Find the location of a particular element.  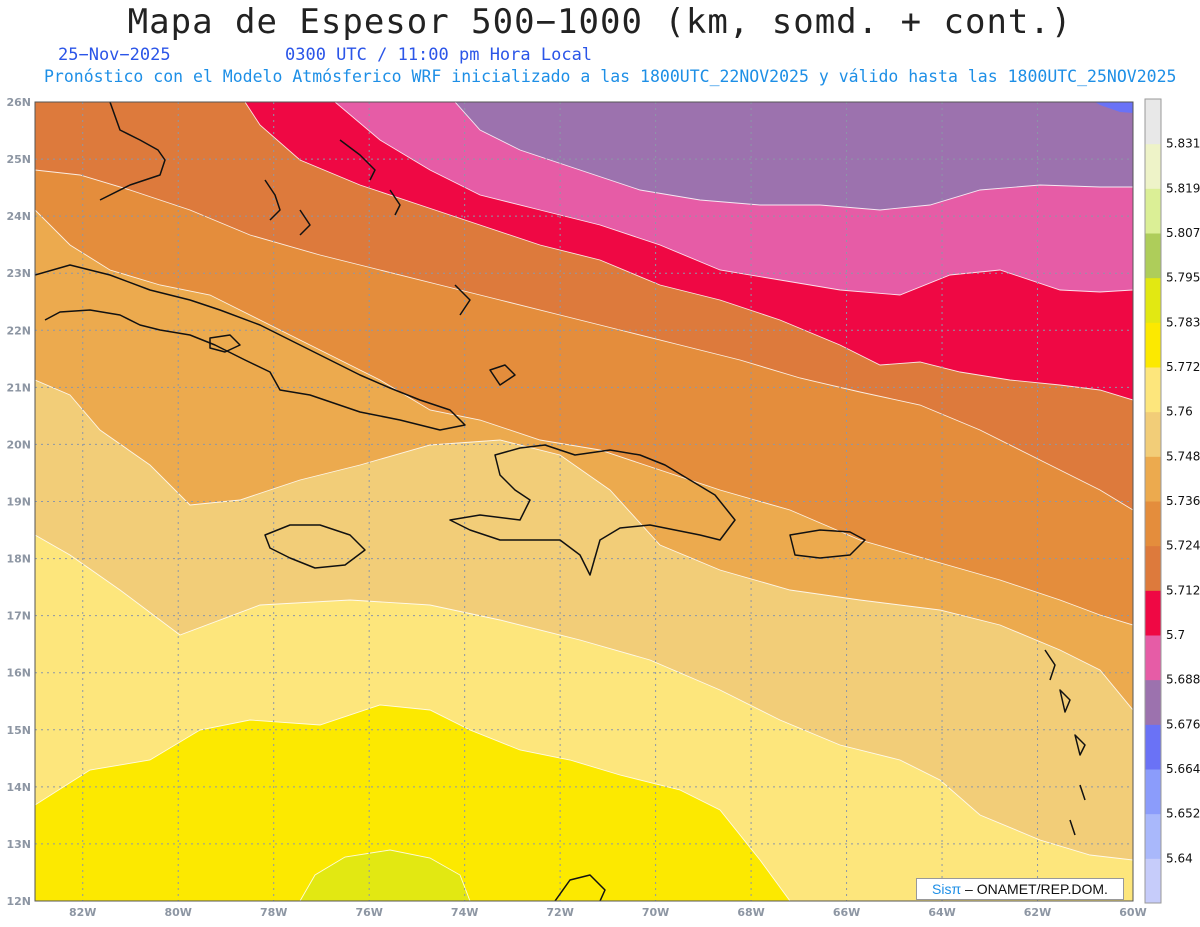

latitude-label: 19N is located at coordinates (18, 502).